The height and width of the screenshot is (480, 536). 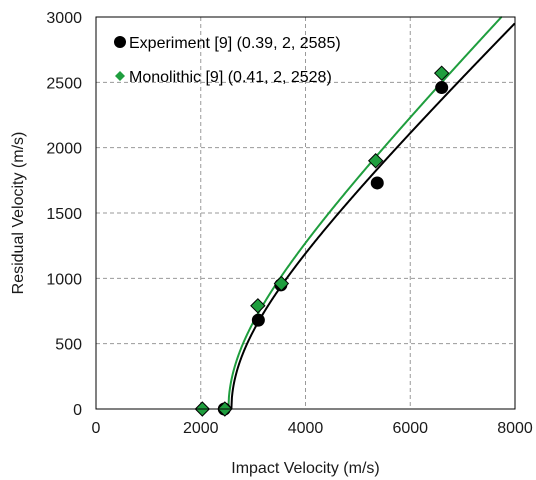 I want to click on y-tick-label: 1000, so click(x=64, y=279).